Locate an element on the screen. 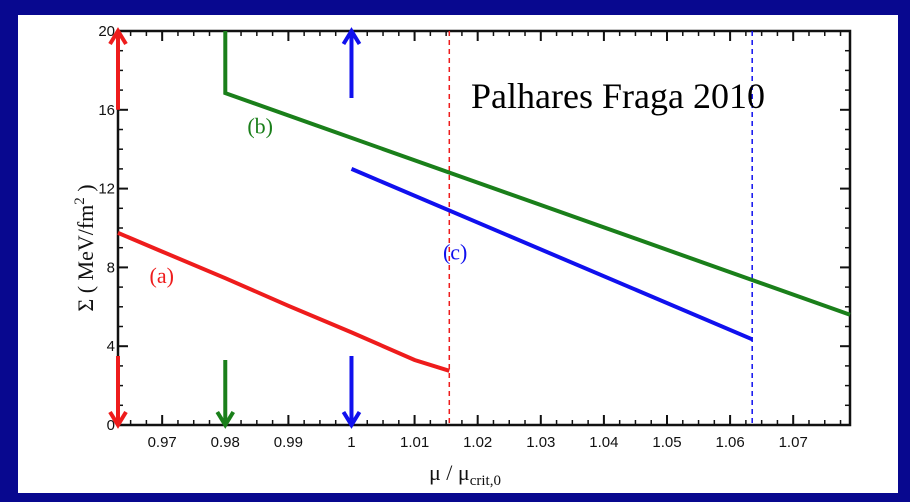 The height and width of the screenshot is (502, 910). y-axis-title-main: Σ ( MeV/fm is located at coordinates (85, 258).